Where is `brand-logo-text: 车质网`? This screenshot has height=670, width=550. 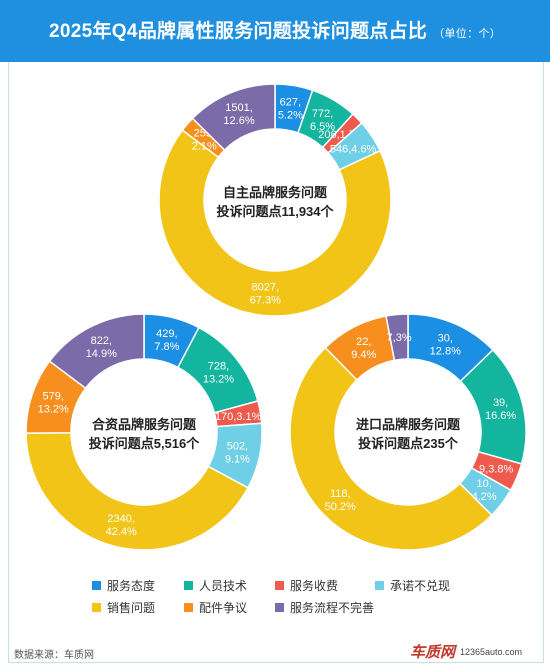 brand-logo-text: 车质网 is located at coordinates (433, 652).